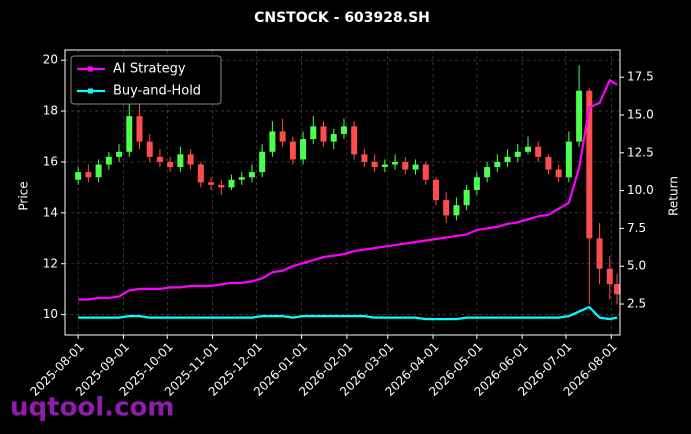 The width and height of the screenshot is (691, 434). What do you see at coordinates (50, 161) in the screenshot?
I see `y-tick-label: 16` at bounding box center [50, 161].